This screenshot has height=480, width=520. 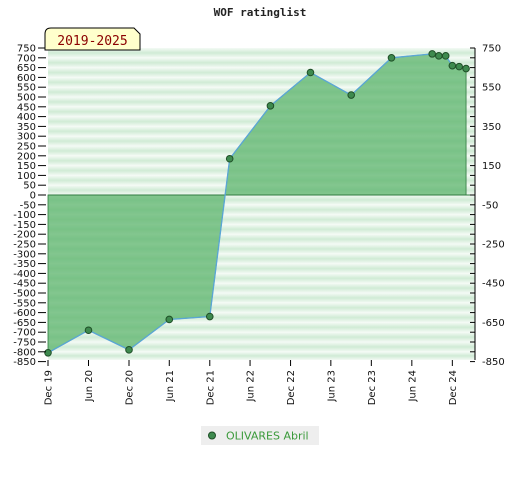 What do you see at coordinates (26, 137) in the screenshot?
I see `left-tick-label: 300` at bounding box center [26, 137].